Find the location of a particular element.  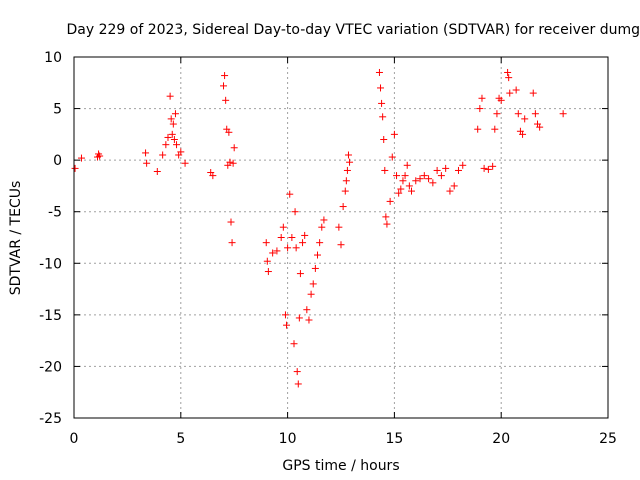

x-tick-label: 20 is located at coordinates (501, 439).